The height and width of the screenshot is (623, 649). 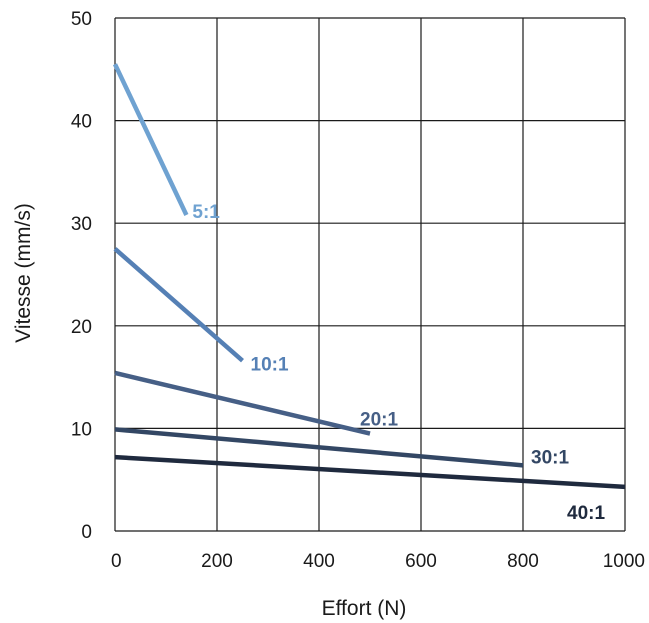 I want to click on y-tick-label: 50, so click(x=81, y=19).